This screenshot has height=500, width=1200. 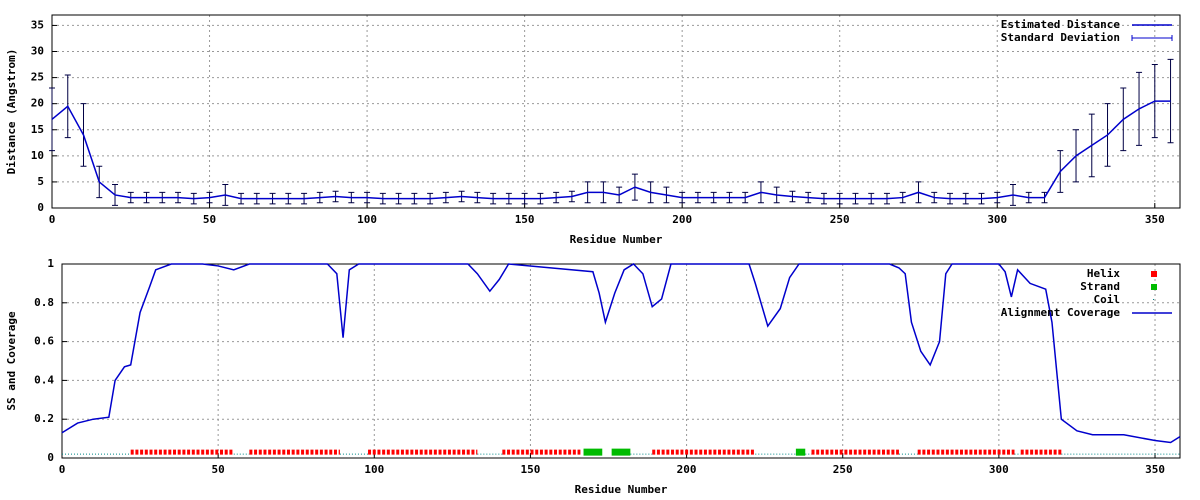 I want to click on legend-label: Helix, so click(x=1103, y=273).